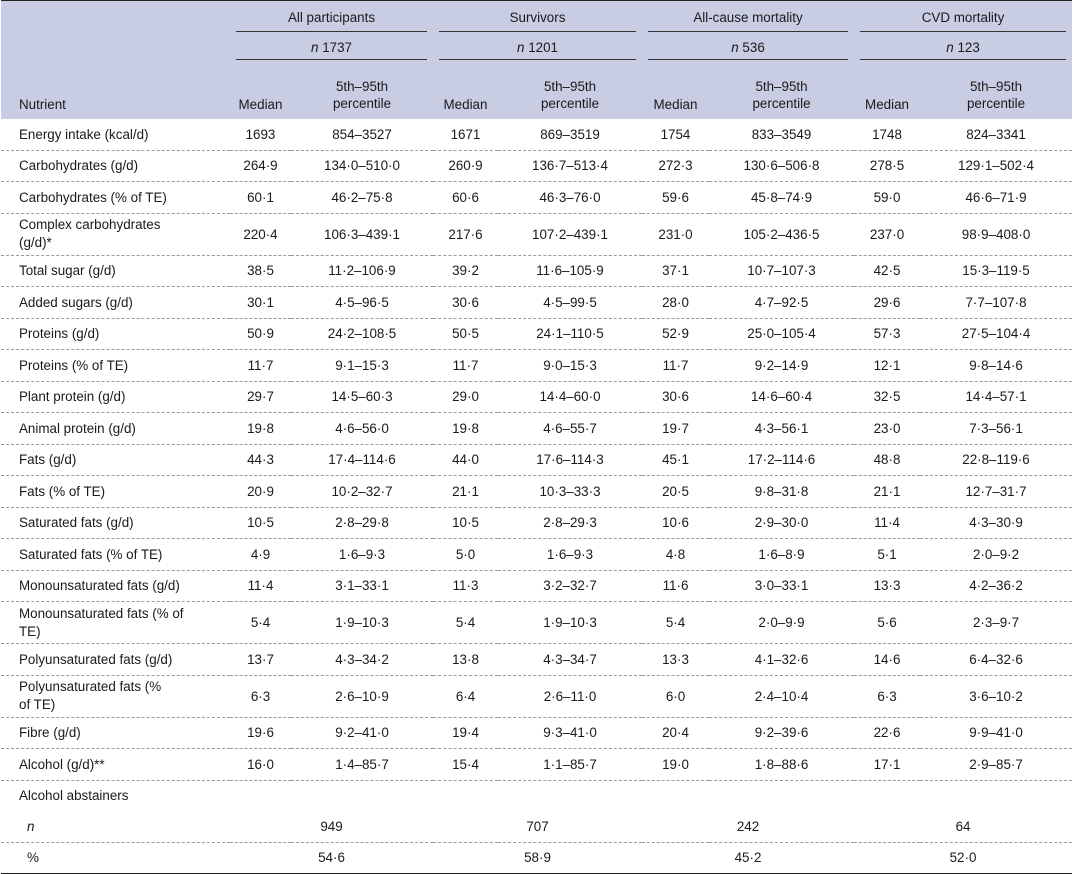  I want to click on percentile-cell: 17·6–114·3, so click(570, 460).